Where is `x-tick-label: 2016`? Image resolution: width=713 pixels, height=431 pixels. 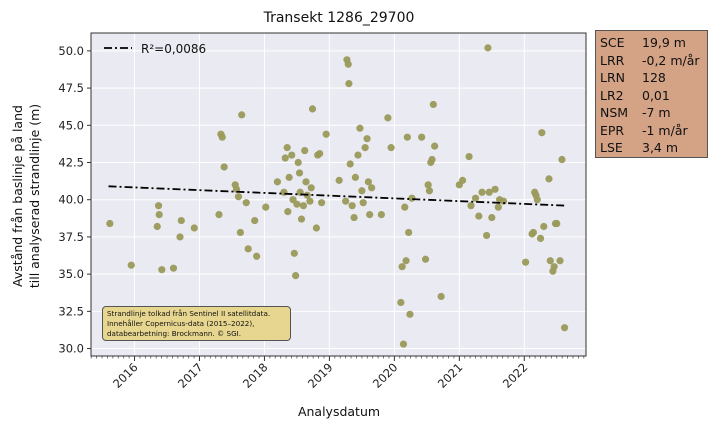
x-tick-label: 2016 is located at coordinates (125, 375).